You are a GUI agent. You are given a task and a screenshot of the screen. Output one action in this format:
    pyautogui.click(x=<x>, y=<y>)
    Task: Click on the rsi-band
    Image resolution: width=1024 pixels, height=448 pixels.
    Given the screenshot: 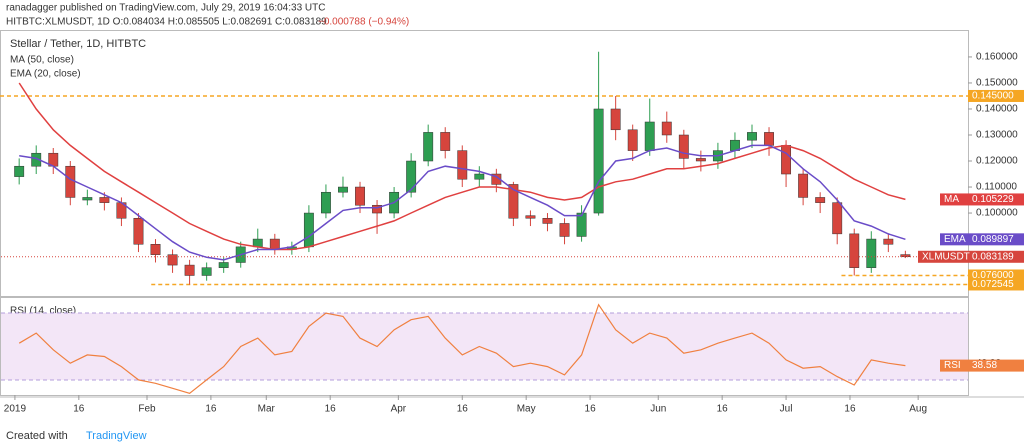 What is the action you would take?
    pyautogui.click(x=484, y=346)
    